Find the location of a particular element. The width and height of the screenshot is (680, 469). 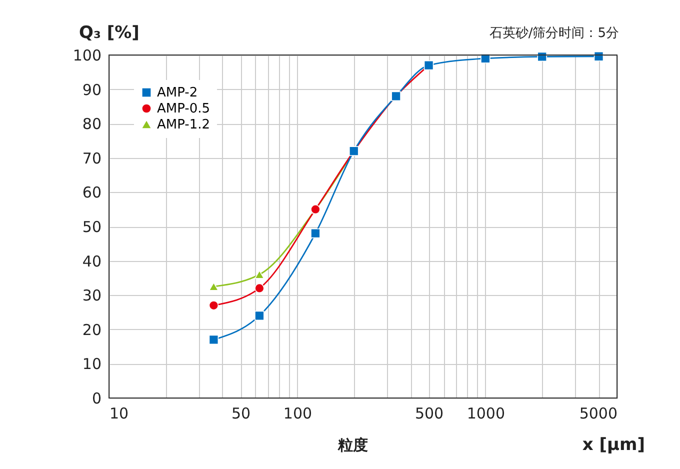

x-axis-title: 粒度 is located at coordinates (352, 445).